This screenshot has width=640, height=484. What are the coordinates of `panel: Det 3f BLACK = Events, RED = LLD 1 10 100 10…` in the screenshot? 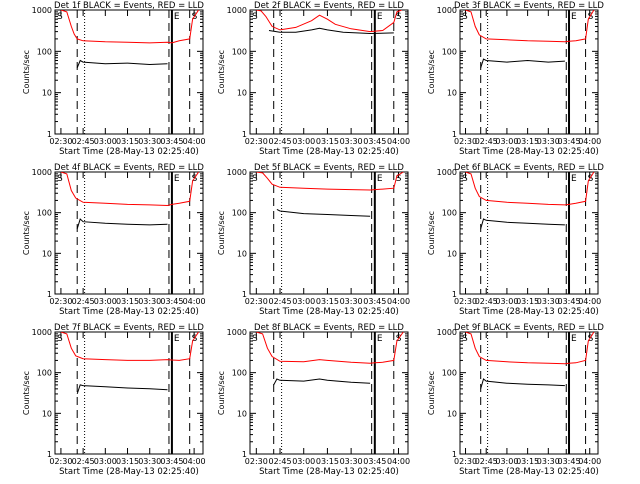 It's located at (515, 79).